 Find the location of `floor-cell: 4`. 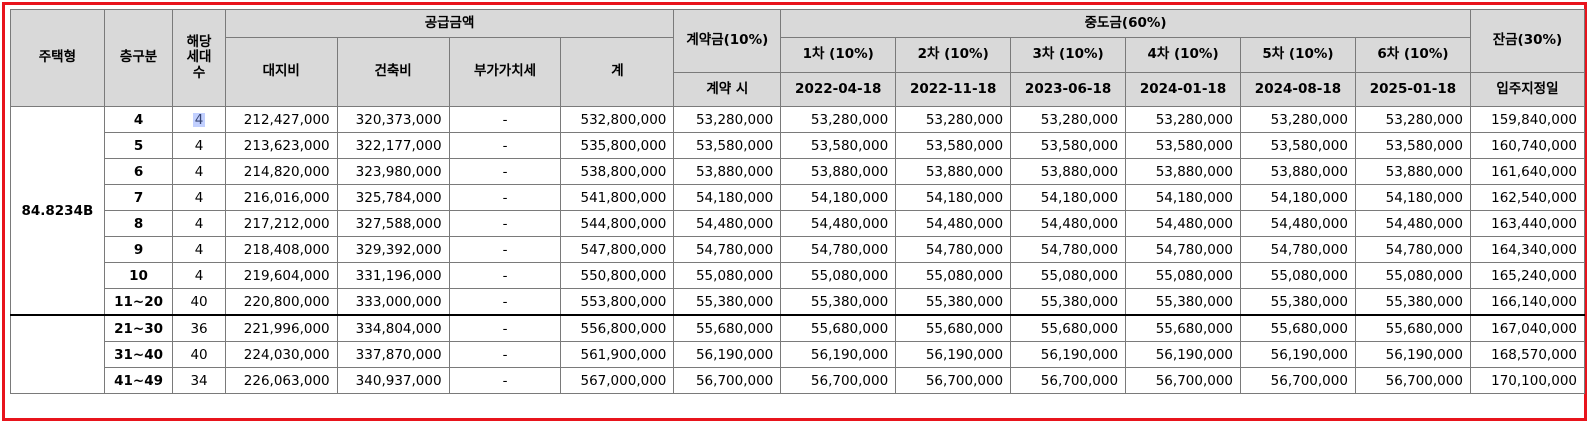

floor-cell: 4 is located at coordinates (138, 119).